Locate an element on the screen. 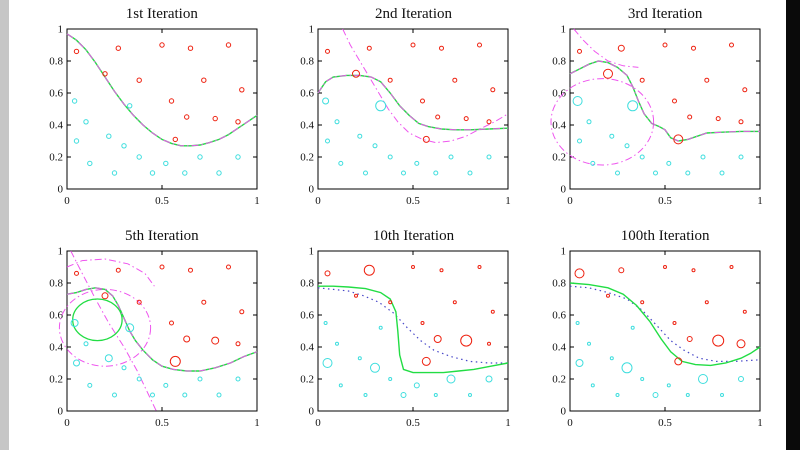  page-left-edge is located at coordinates (4, 225).